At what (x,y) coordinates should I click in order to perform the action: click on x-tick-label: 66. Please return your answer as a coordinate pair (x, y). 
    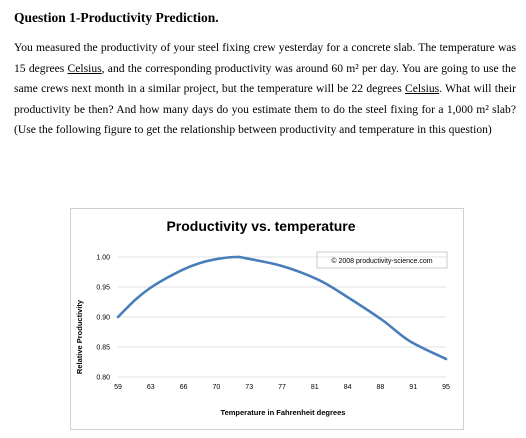
    Looking at the image, I should click on (184, 387).